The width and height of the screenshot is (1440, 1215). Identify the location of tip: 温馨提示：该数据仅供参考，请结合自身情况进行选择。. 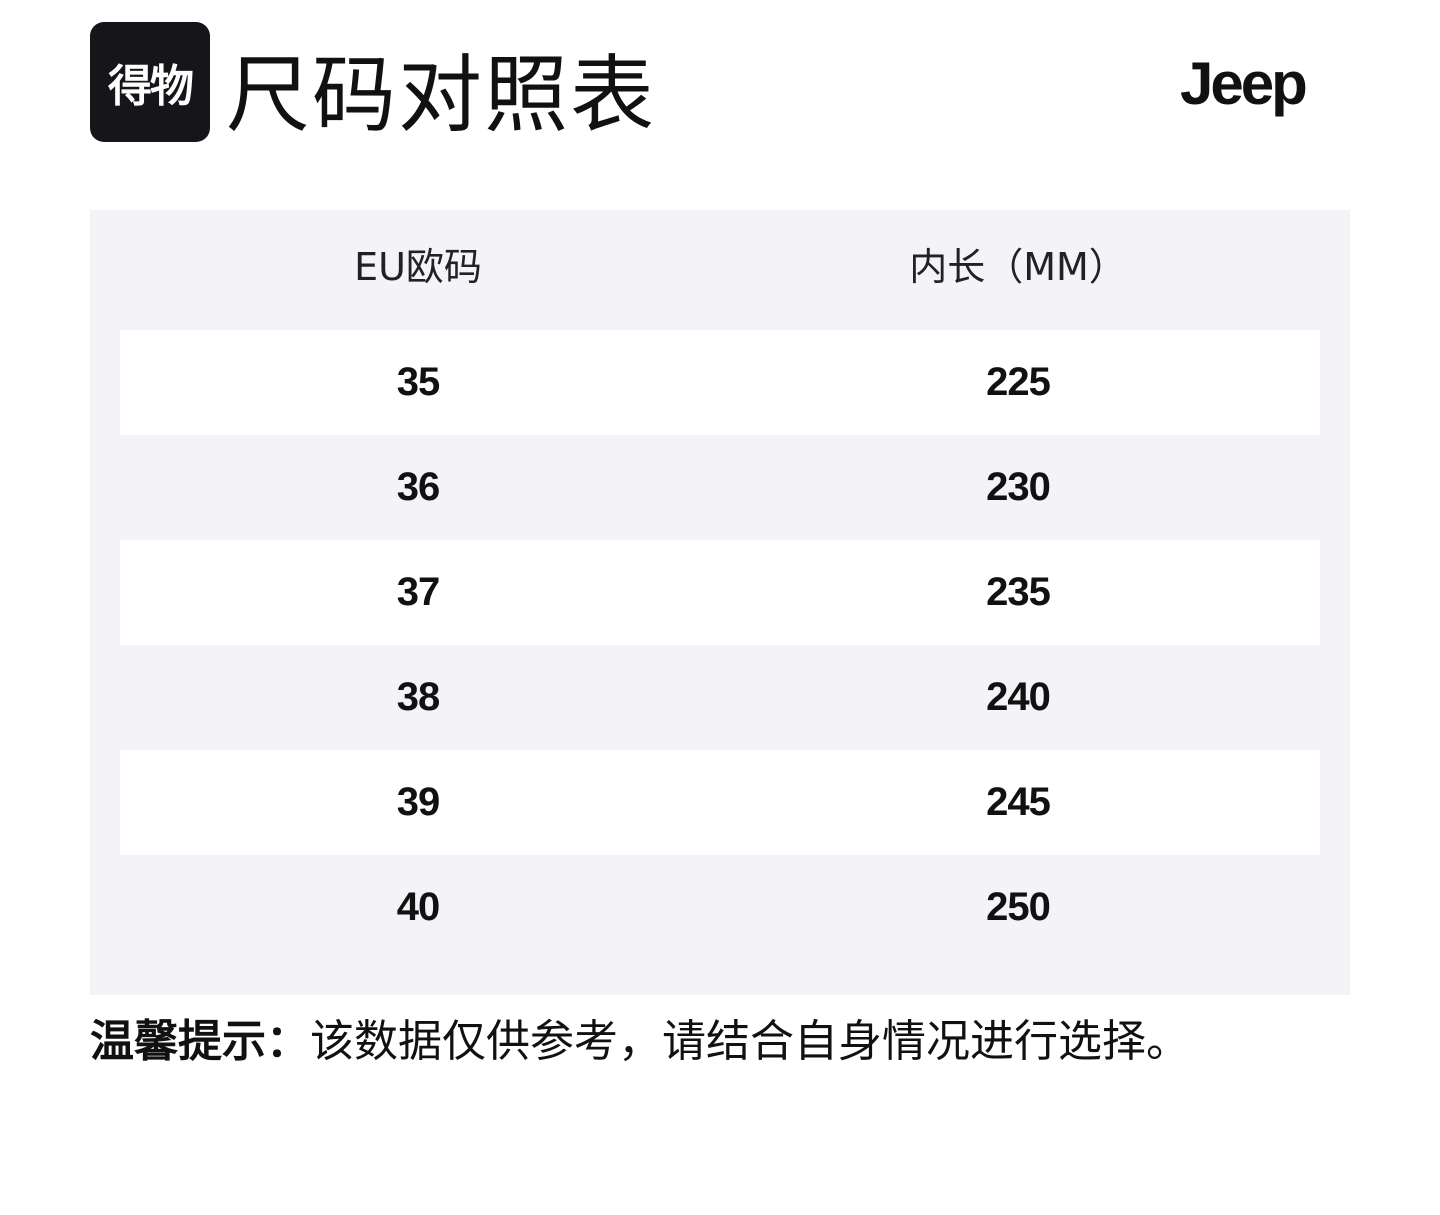
(640, 1042).